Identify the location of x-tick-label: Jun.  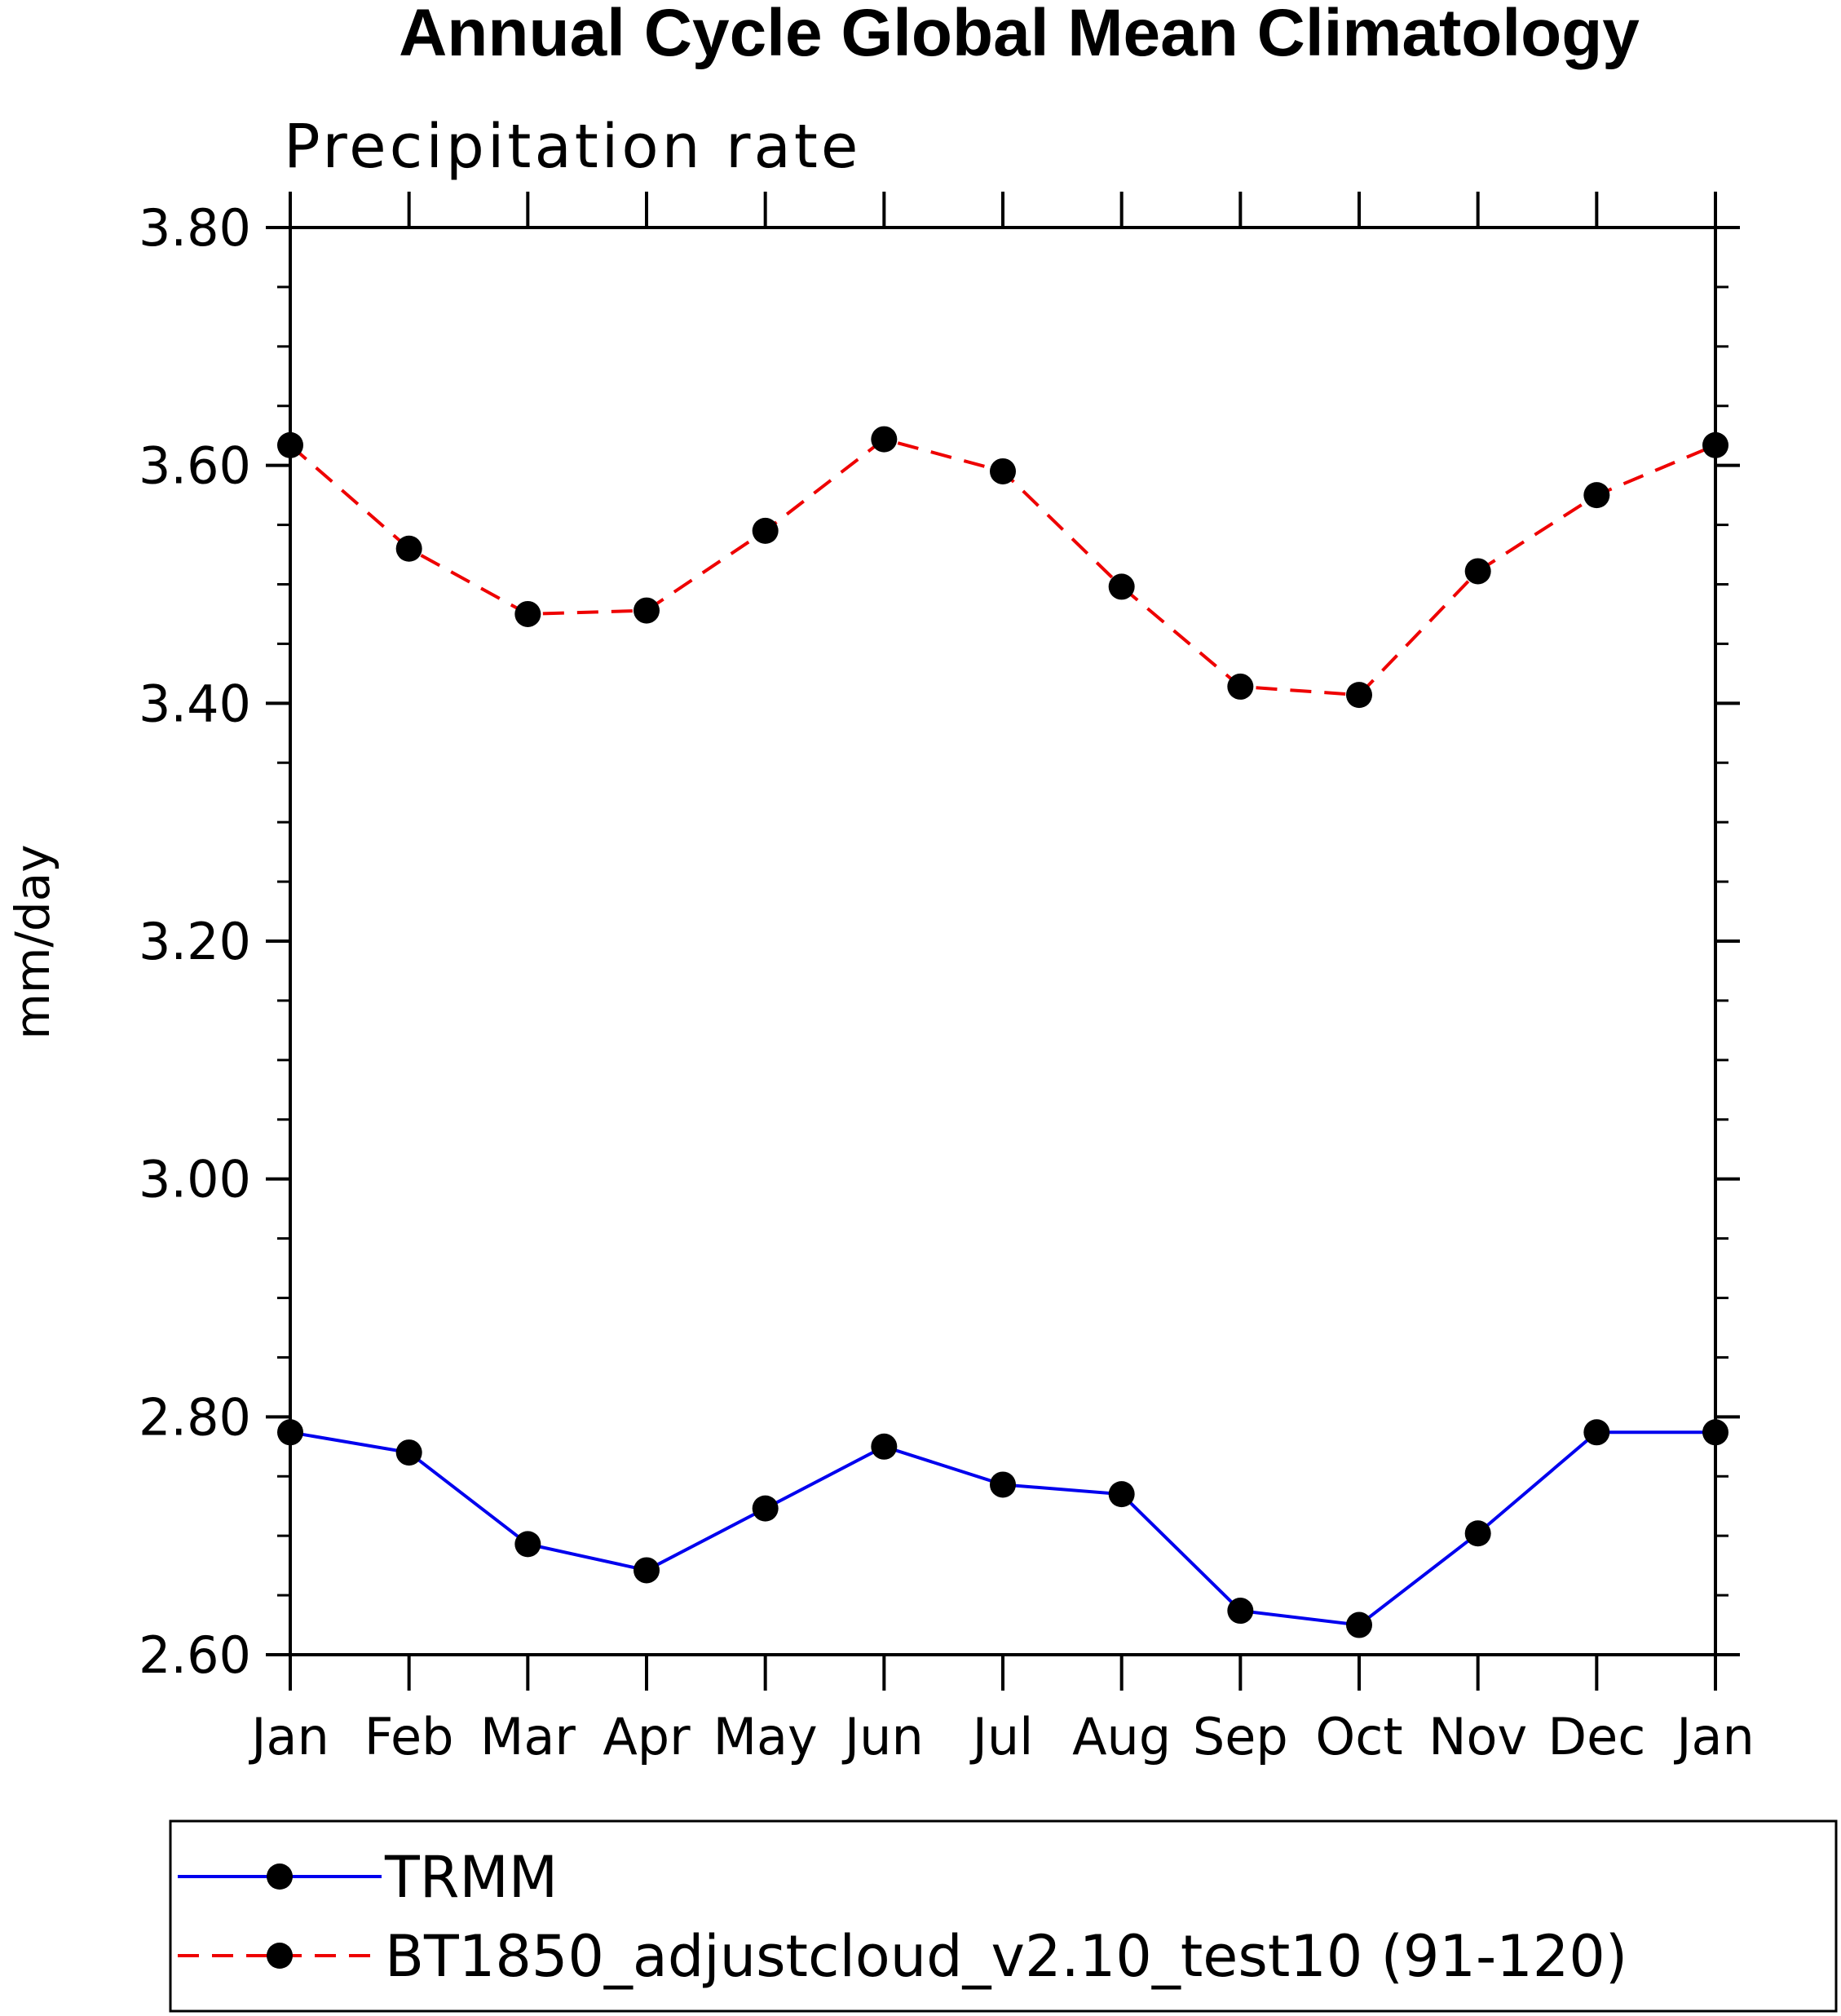
(882, 1736).